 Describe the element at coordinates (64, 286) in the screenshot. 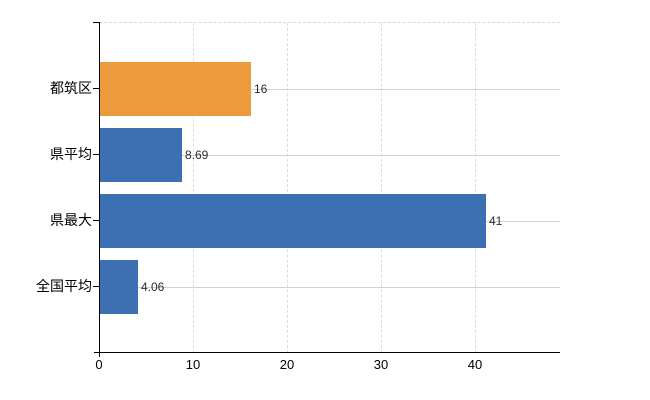

I see `category-label-national-average: 全国平均` at that location.